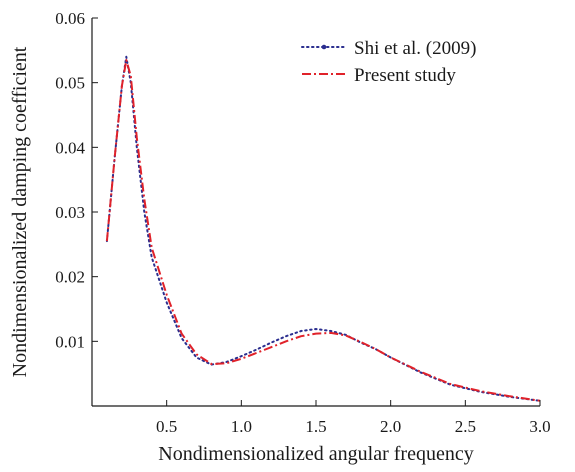 This screenshot has height=472, width=575. What do you see at coordinates (166, 426) in the screenshot?
I see `x-tick-label: 0.5` at bounding box center [166, 426].